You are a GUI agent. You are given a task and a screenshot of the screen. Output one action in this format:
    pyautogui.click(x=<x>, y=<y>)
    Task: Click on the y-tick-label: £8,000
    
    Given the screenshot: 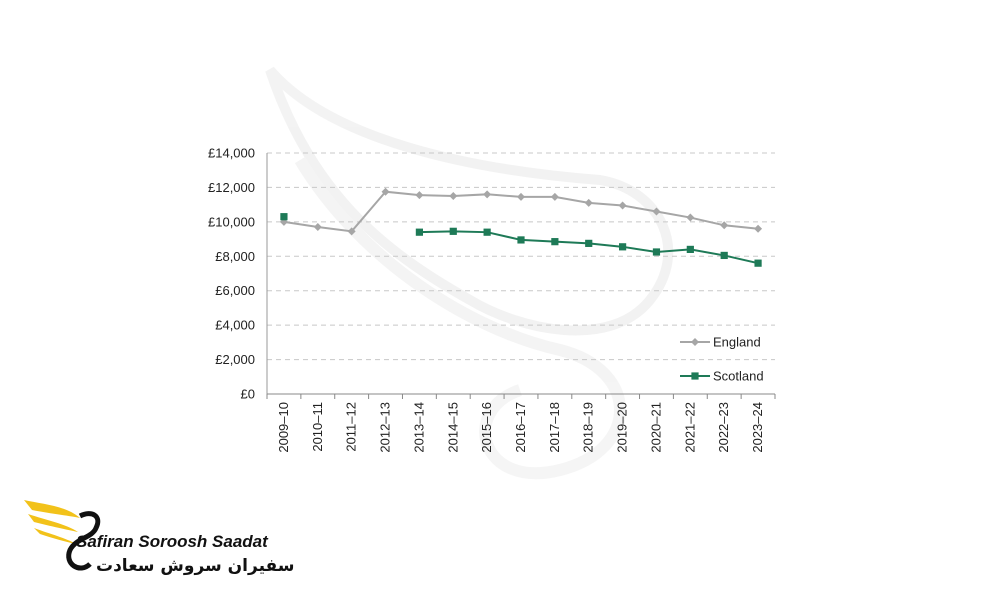 What is the action you would take?
    pyautogui.click(x=235, y=256)
    